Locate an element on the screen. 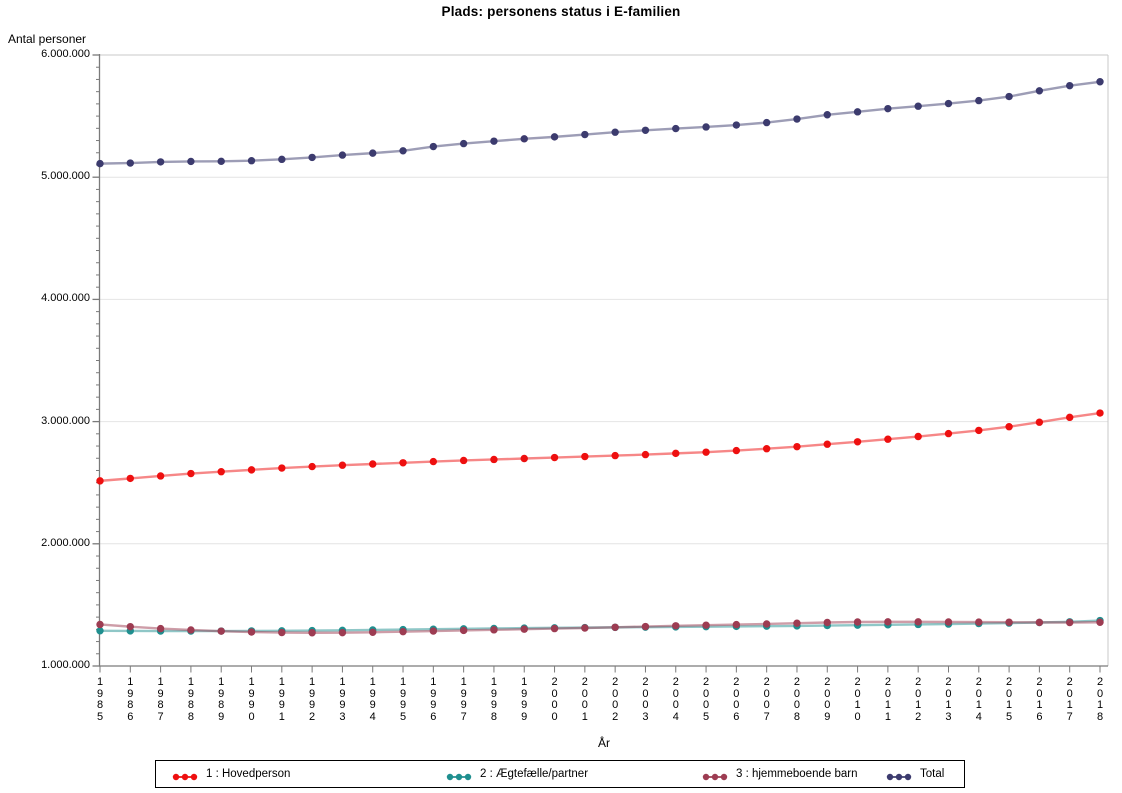 Image resolution: width=1122 pixels, height=793 pixels. x-tick-label: 1 9 9 1 is located at coordinates (281, 699).